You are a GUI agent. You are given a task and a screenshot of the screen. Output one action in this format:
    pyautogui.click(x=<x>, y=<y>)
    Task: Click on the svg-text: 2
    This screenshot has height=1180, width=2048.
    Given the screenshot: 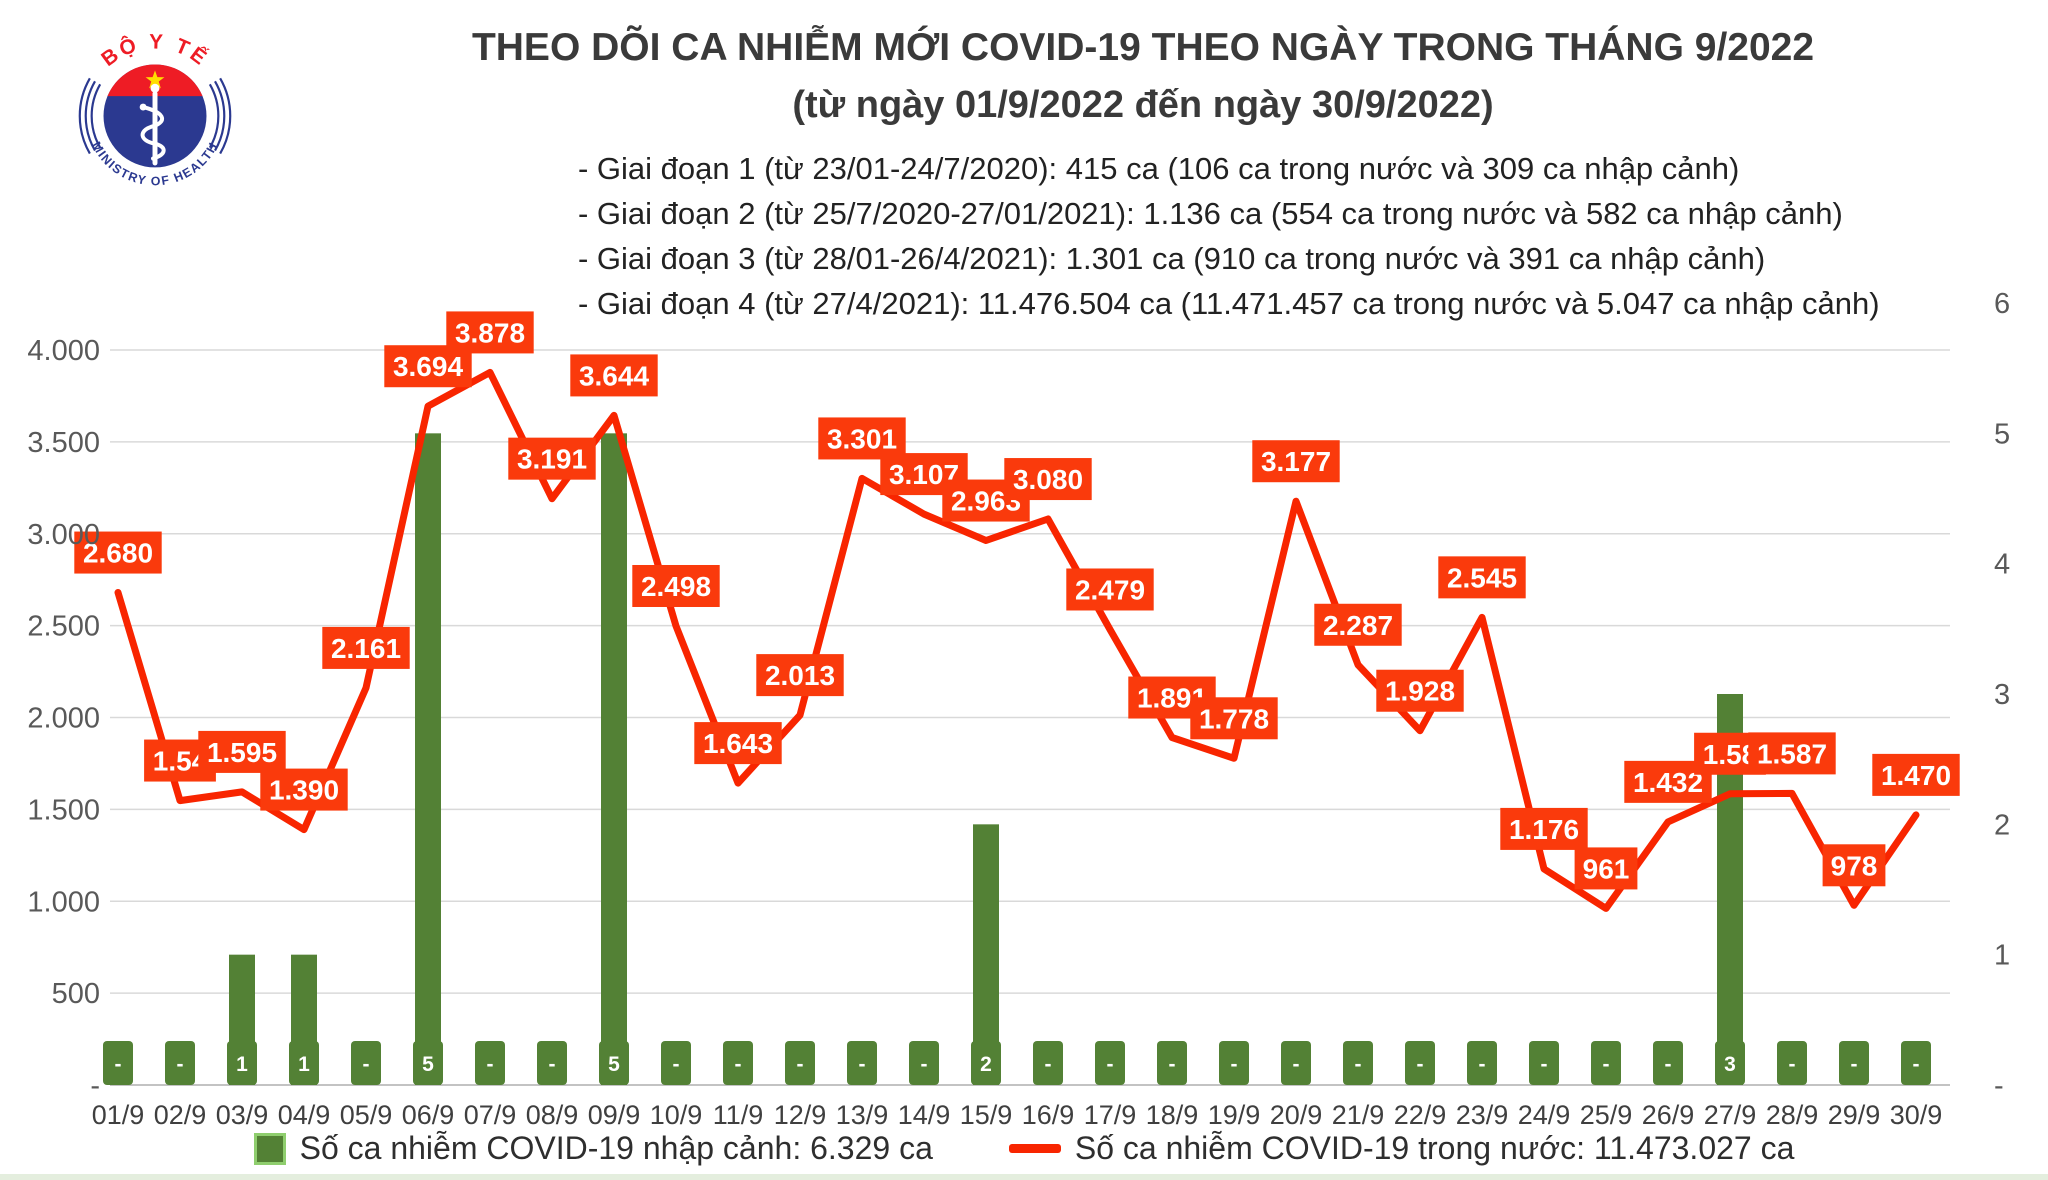 What is the action you would take?
    pyautogui.click(x=2002, y=825)
    